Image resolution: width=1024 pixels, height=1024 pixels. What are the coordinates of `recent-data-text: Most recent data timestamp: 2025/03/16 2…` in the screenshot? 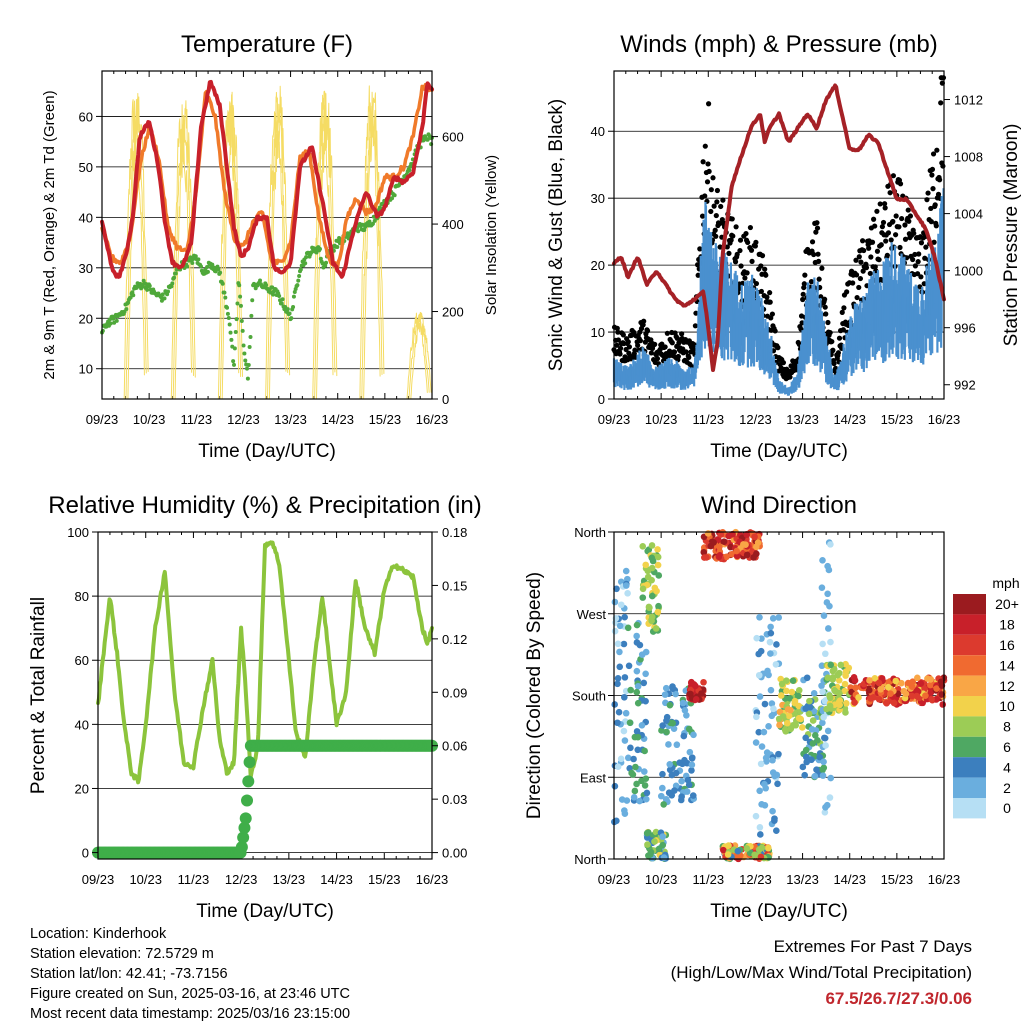 It's located at (190, 1014).